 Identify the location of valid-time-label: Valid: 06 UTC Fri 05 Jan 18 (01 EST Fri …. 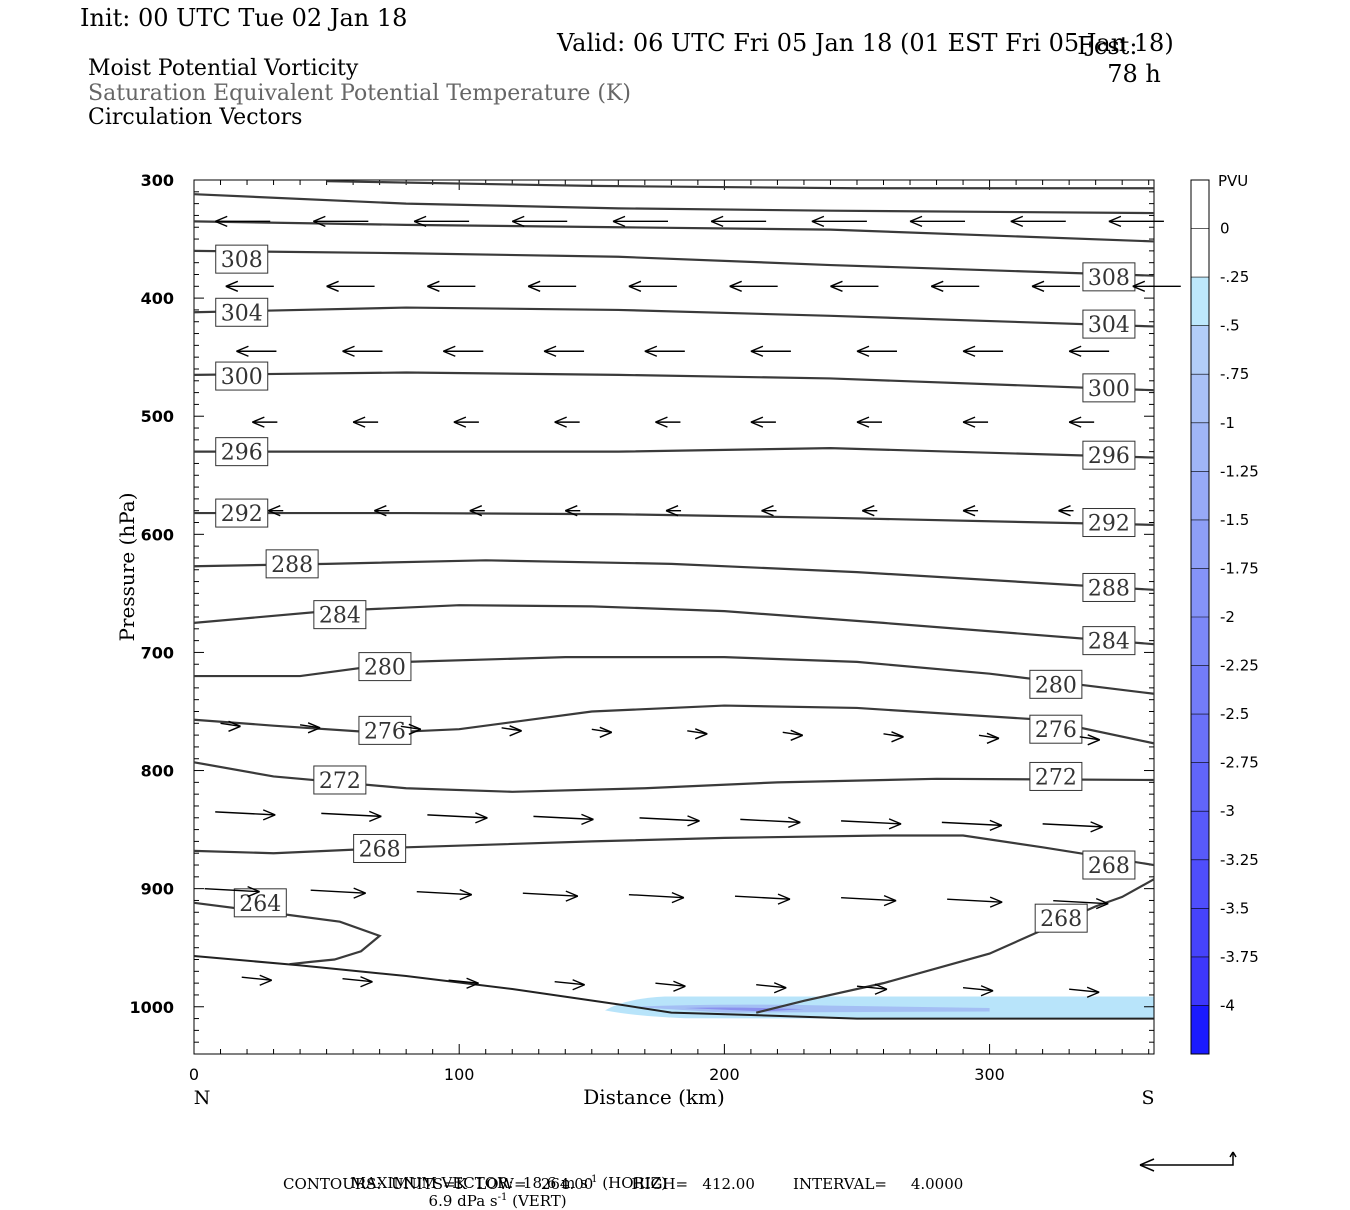
(865, 43).